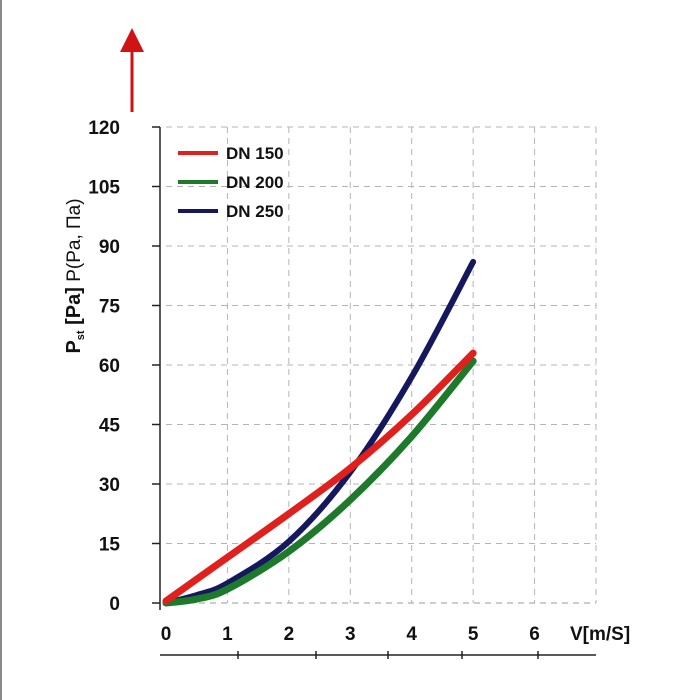 The width and height of the screenshot is (700, 700). Describe the element at coordinates (166, 634) in the screenshot. I see `x-tick-label: 0` at that location.